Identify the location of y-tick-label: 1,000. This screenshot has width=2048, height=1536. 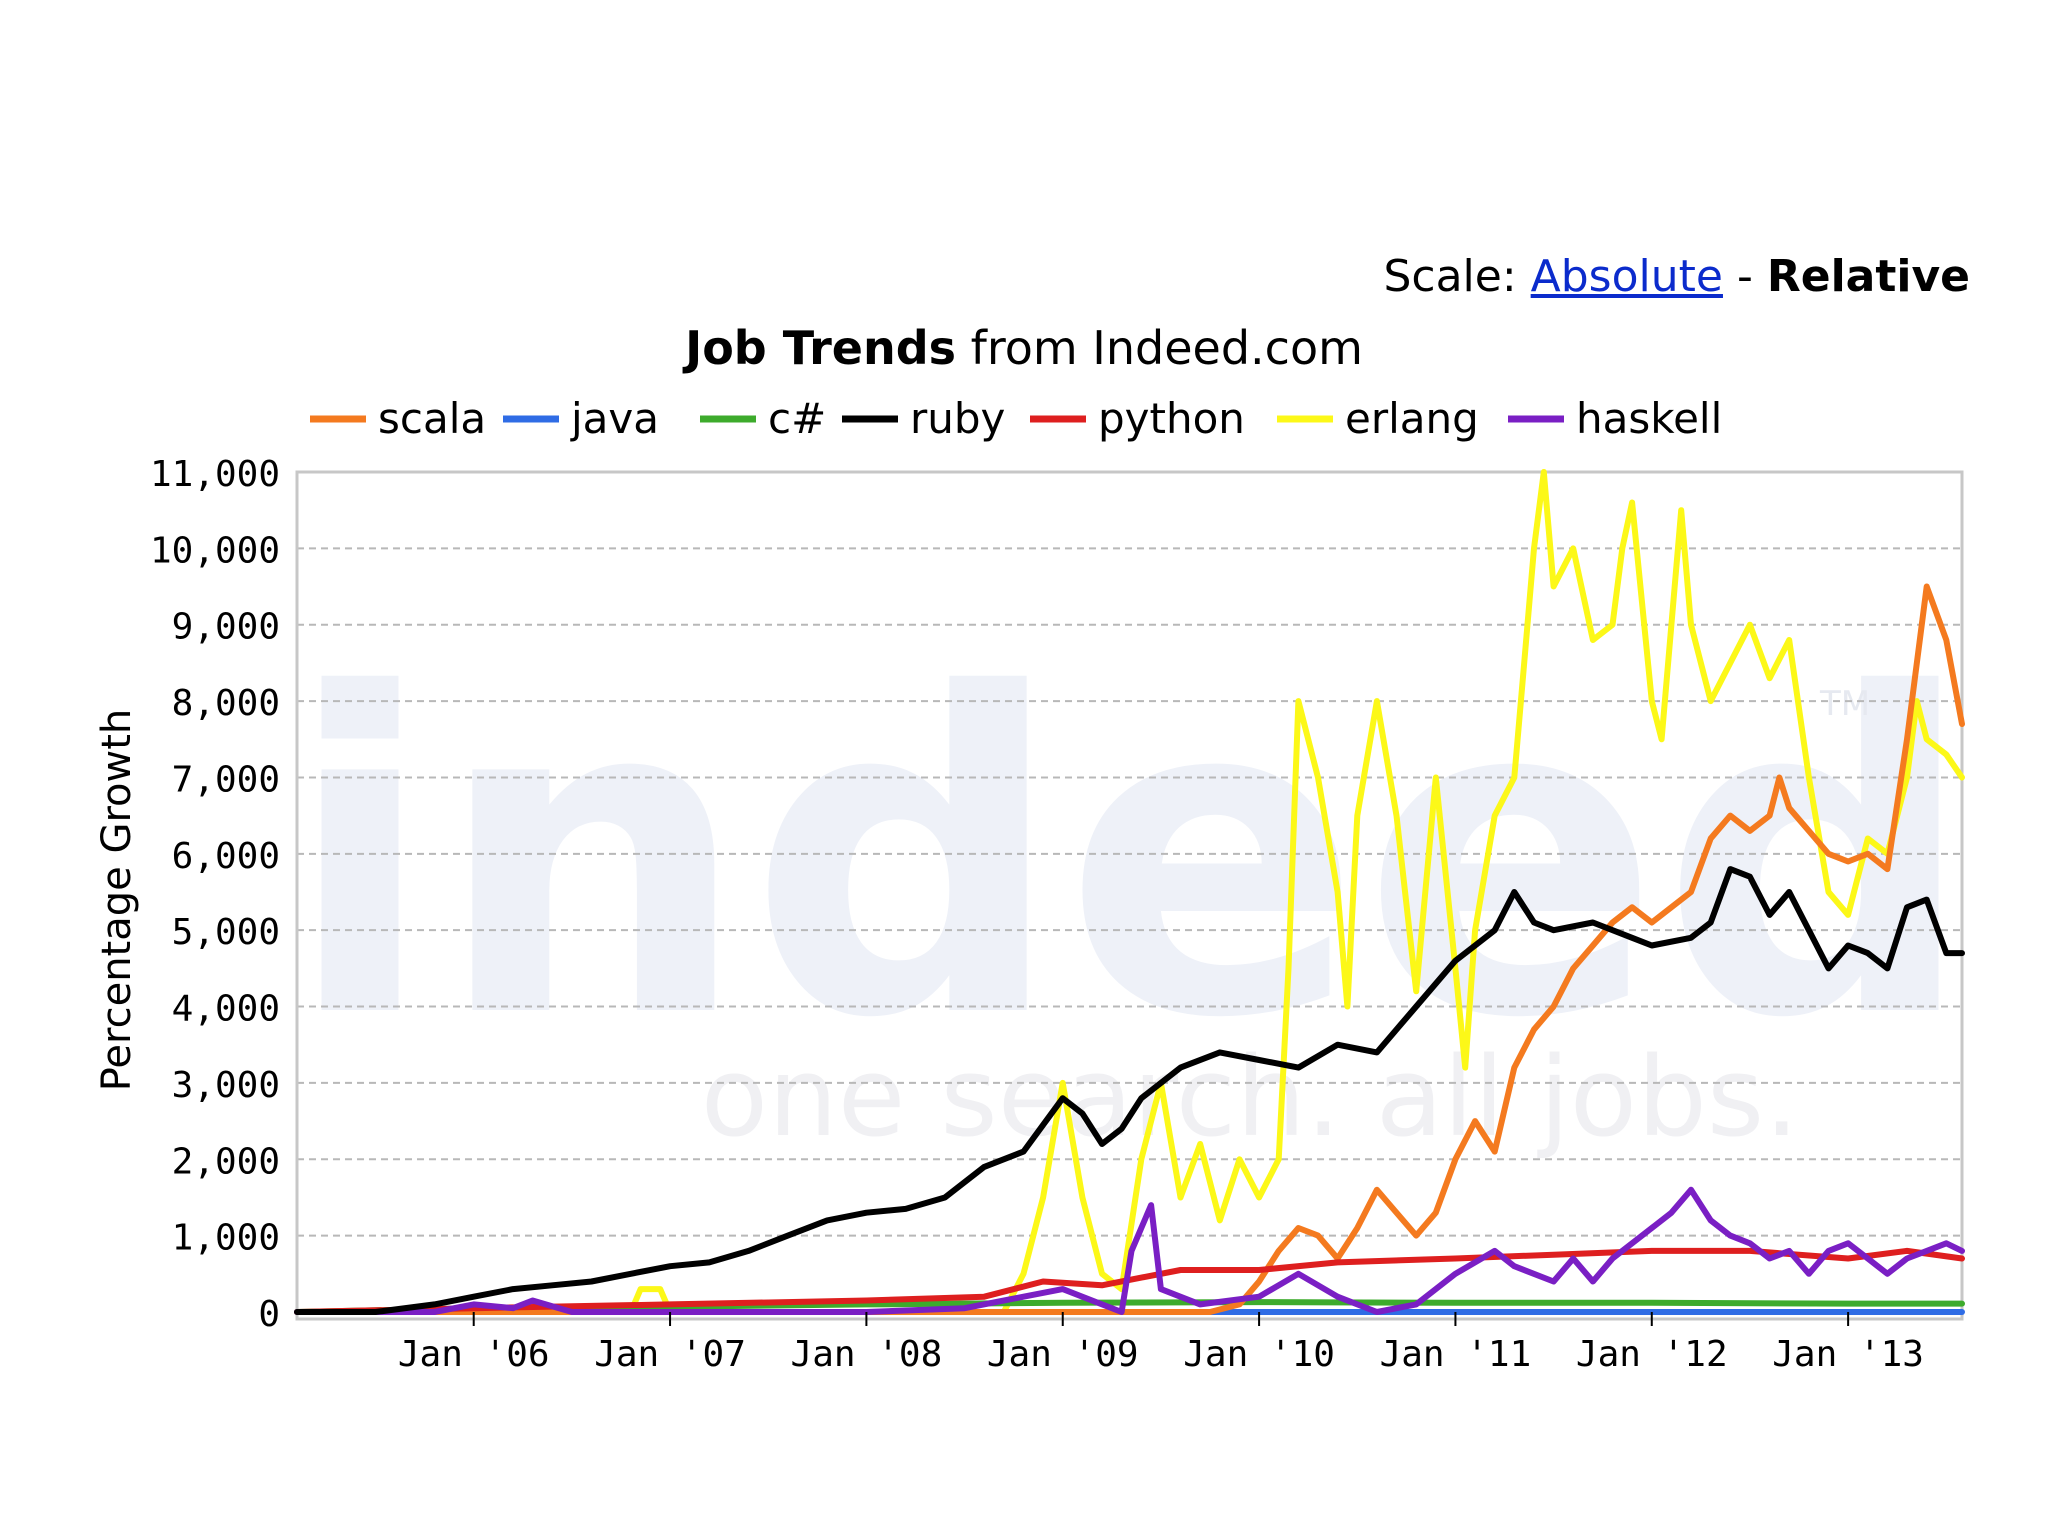
(226, 1238).